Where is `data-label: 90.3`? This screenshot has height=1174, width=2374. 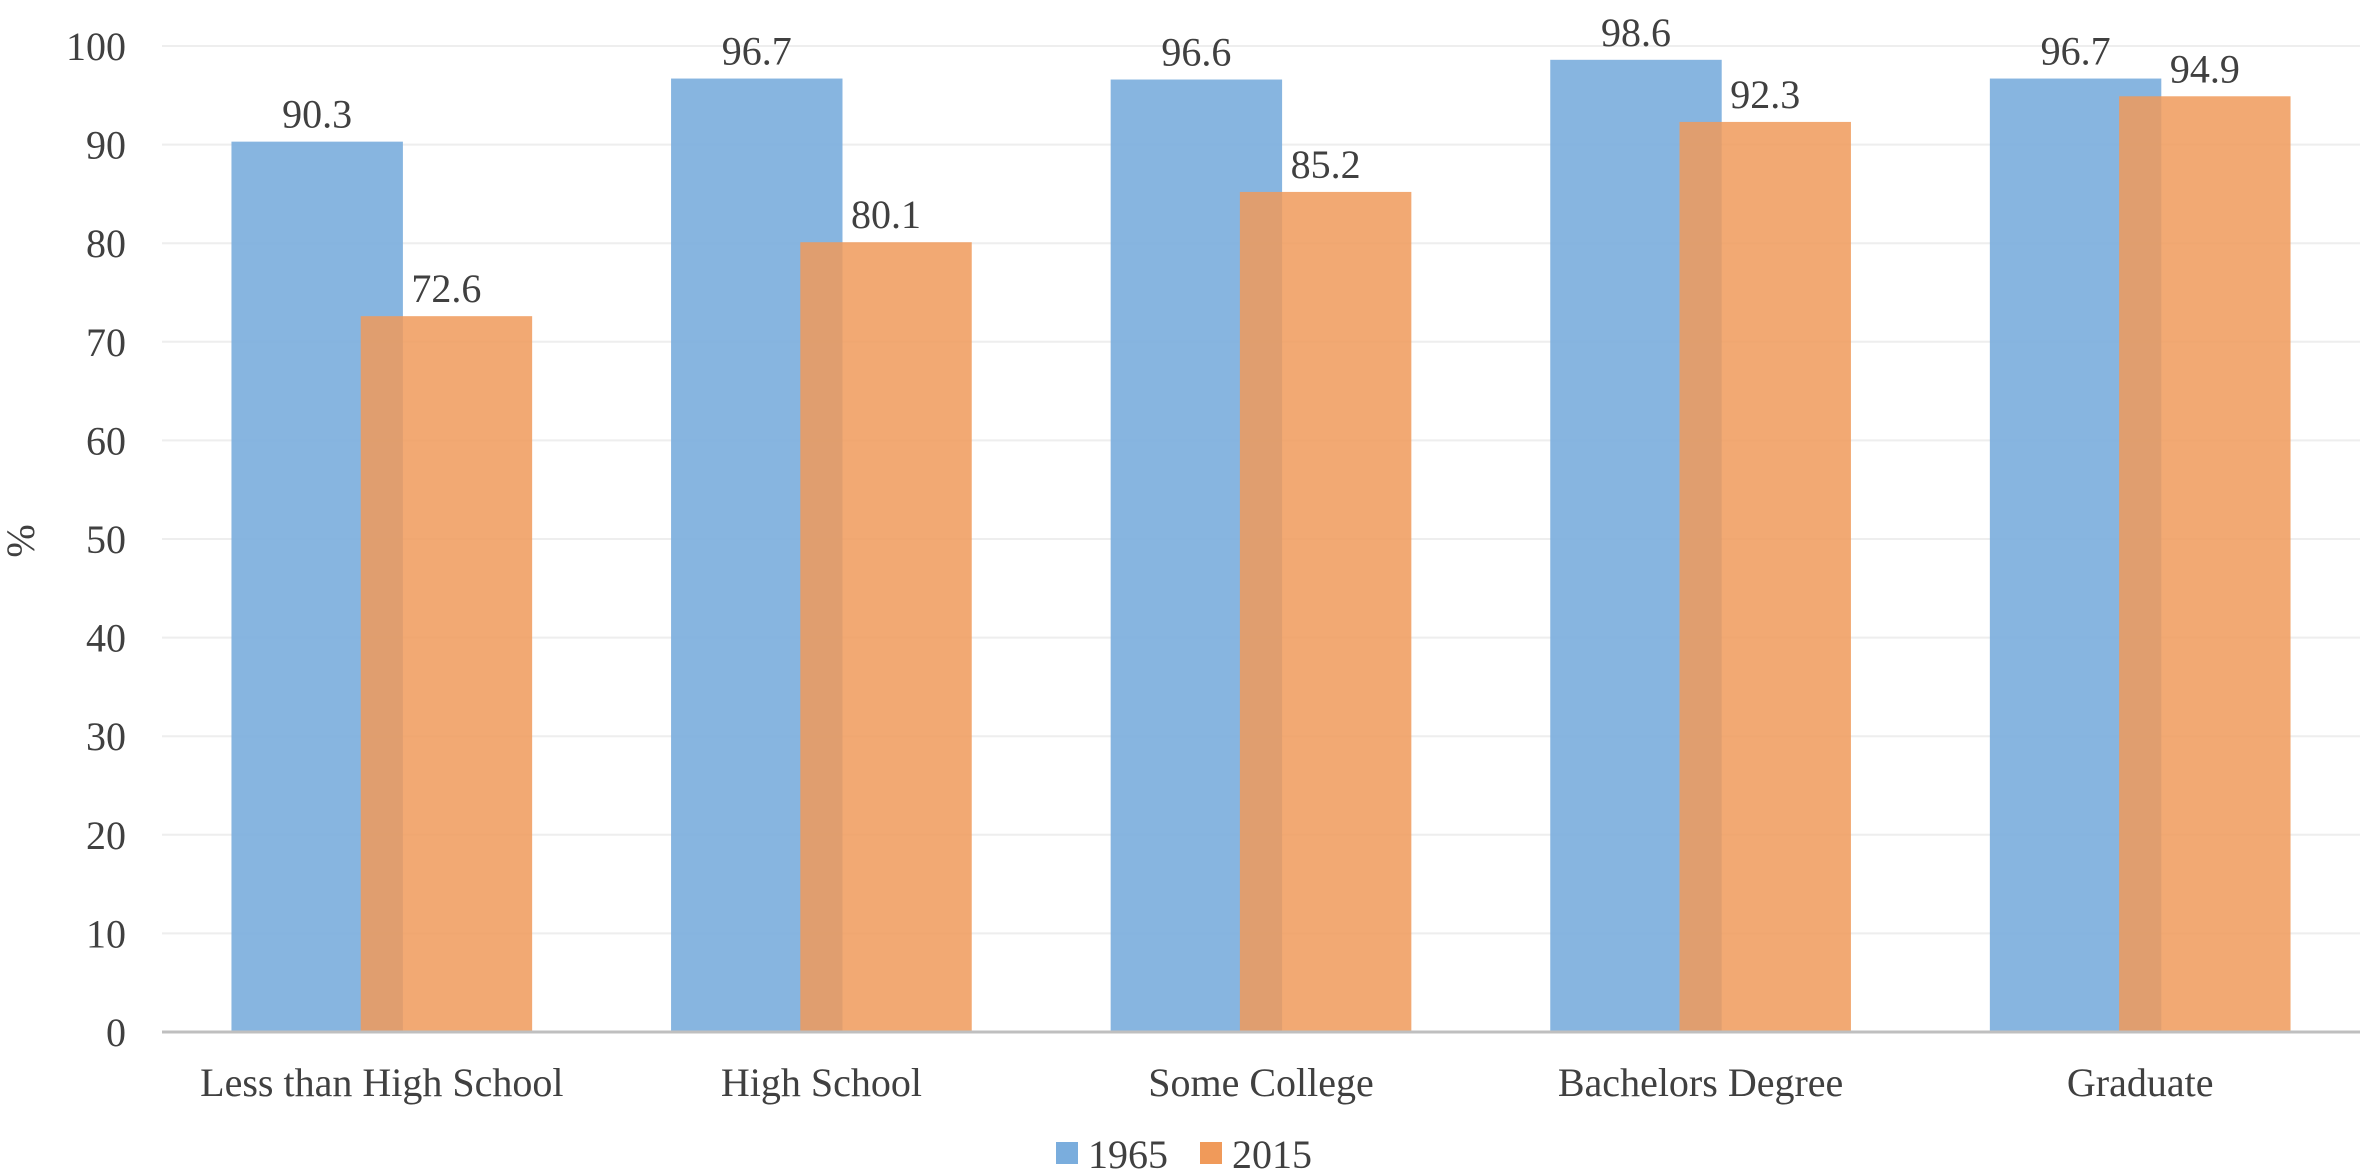 data-label: 90.3 is located at coordinates (317, 114).